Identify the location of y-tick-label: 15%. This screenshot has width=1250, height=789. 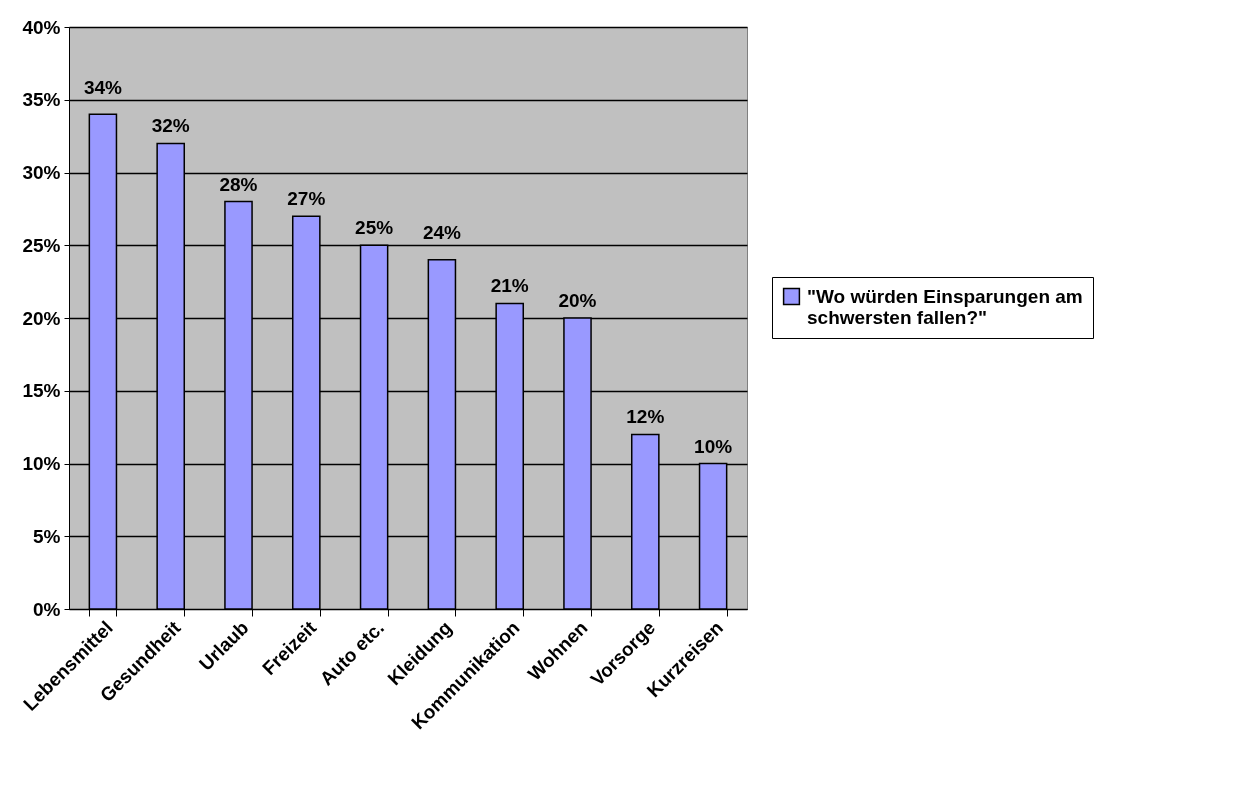
(41, 391).